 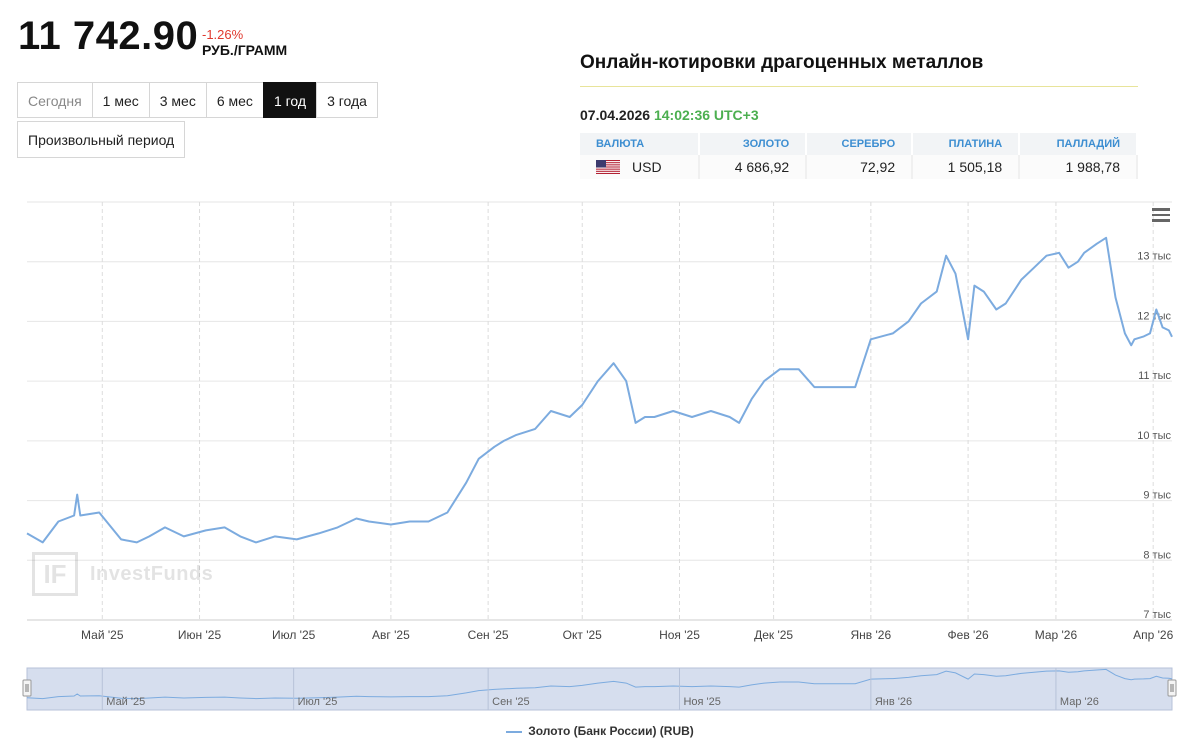 What do you see at coordinates (1056, 635) in the screenshot?
I see `x-tick-label: Мар '26` at bounding box center [1056, 635].